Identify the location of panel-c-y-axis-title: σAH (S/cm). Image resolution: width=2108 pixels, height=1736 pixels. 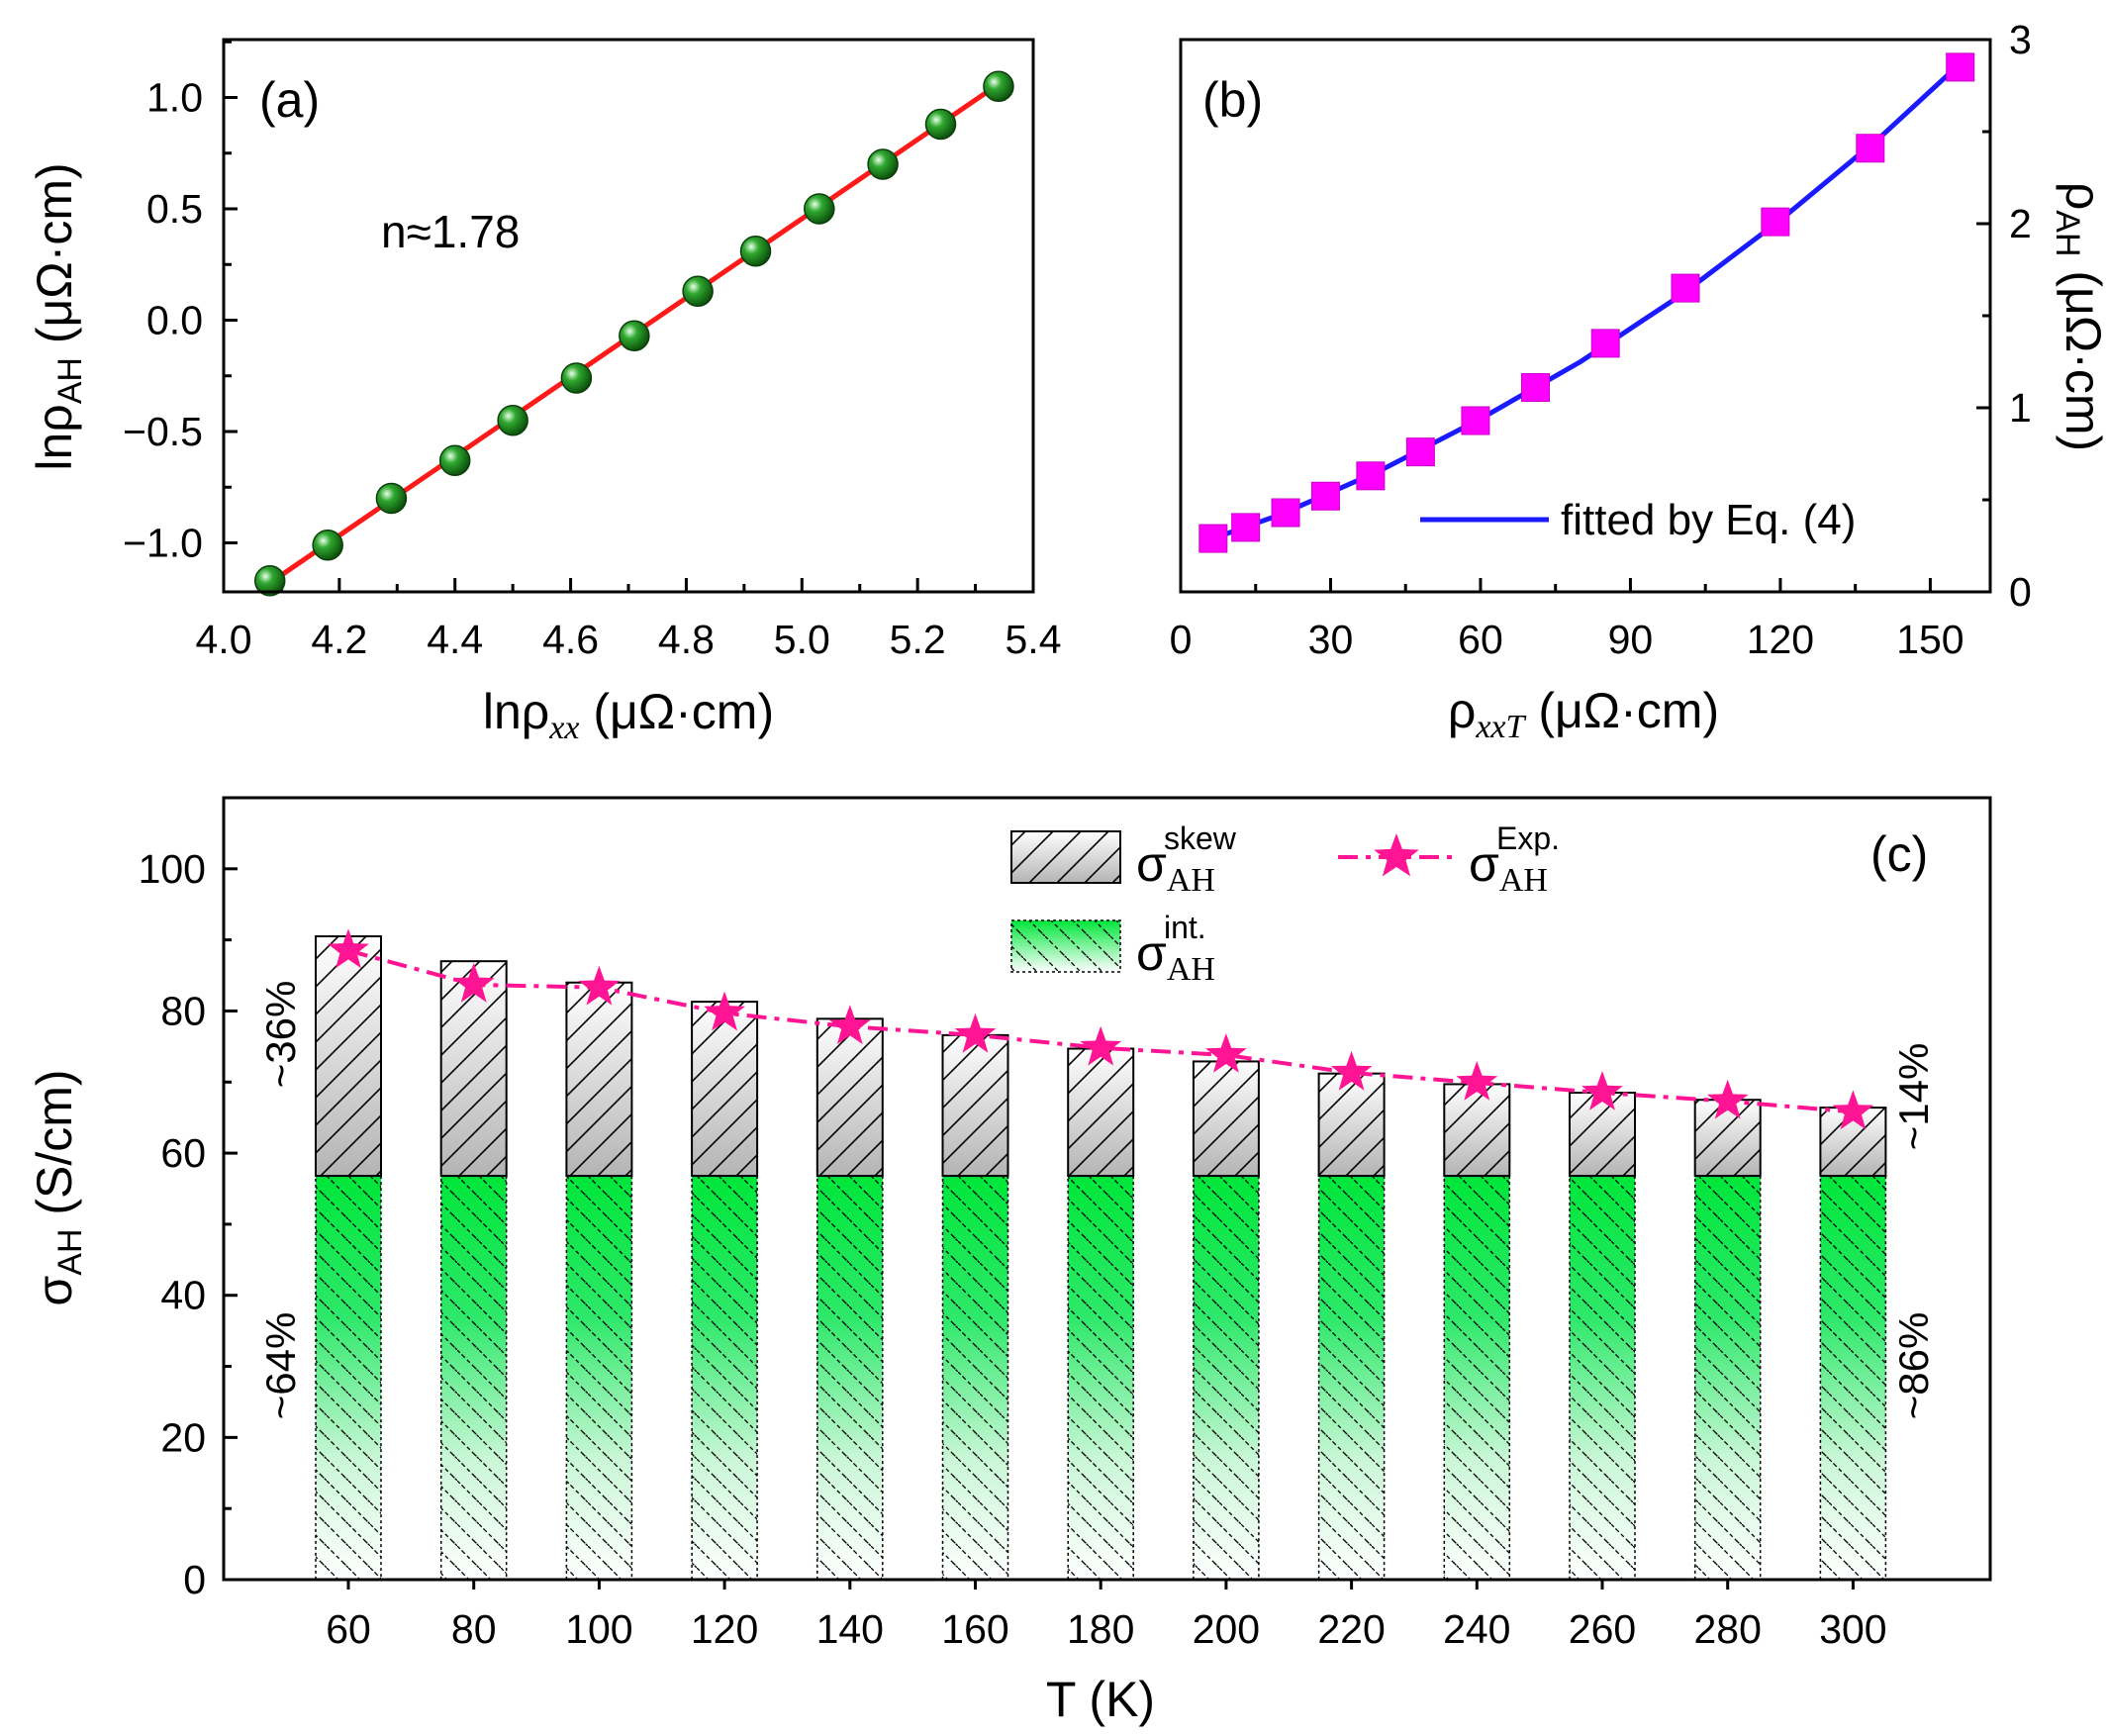
(58, 1187).